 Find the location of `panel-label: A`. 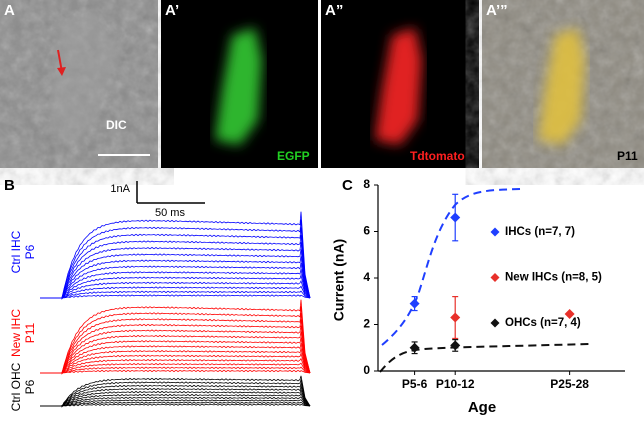

panel-label: A is located at coordinates (9, 10).